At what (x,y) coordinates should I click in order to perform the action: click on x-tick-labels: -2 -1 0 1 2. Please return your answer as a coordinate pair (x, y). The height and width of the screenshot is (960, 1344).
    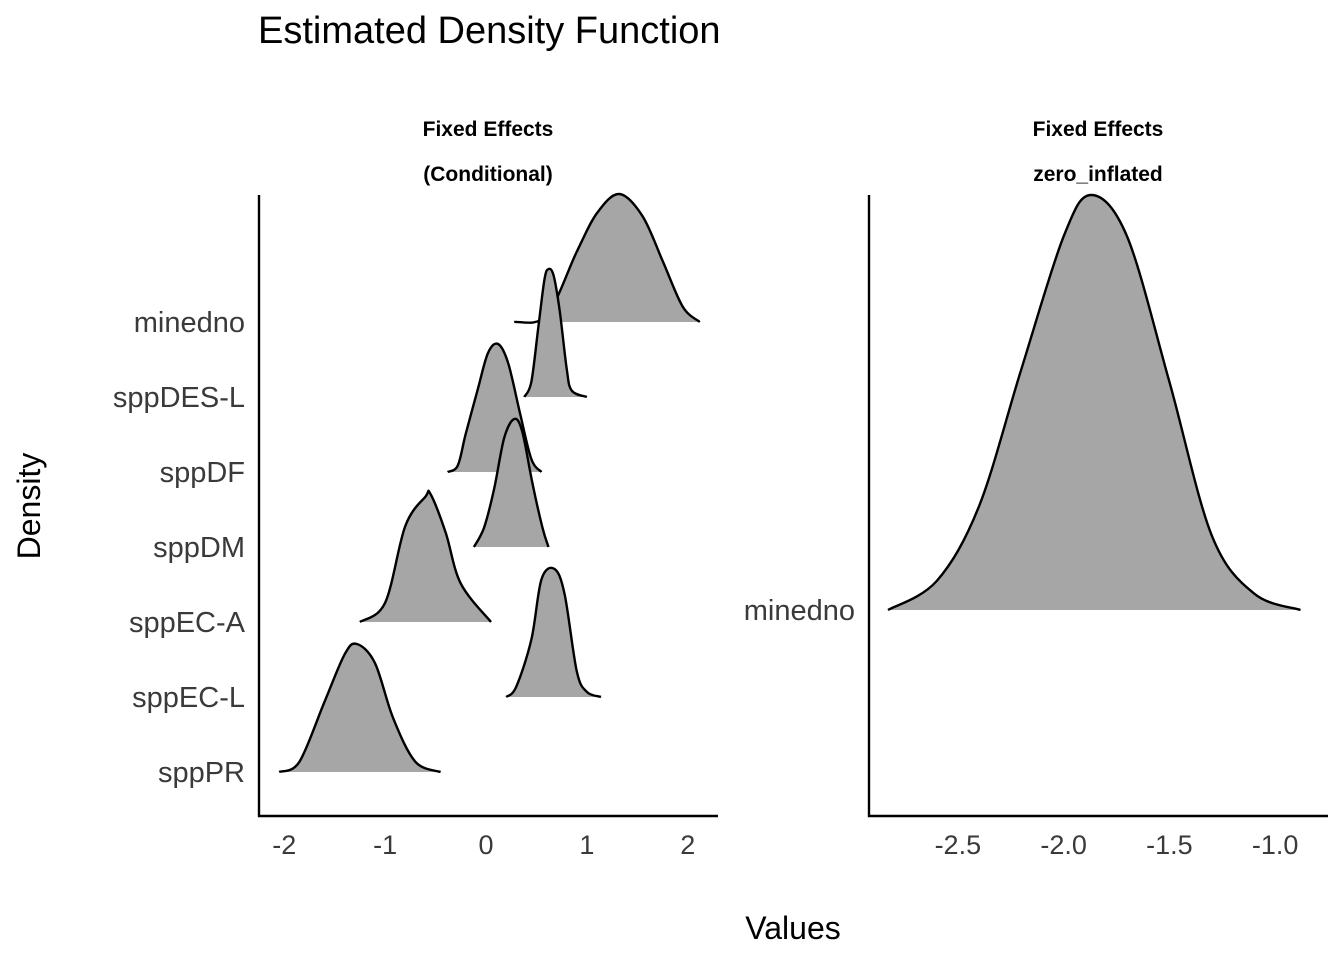
    Looking at the image, I should click on (483, 845).